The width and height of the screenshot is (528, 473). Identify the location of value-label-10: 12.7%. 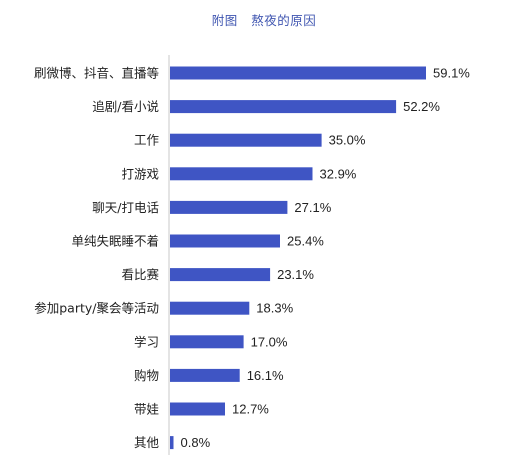
(250, 409).